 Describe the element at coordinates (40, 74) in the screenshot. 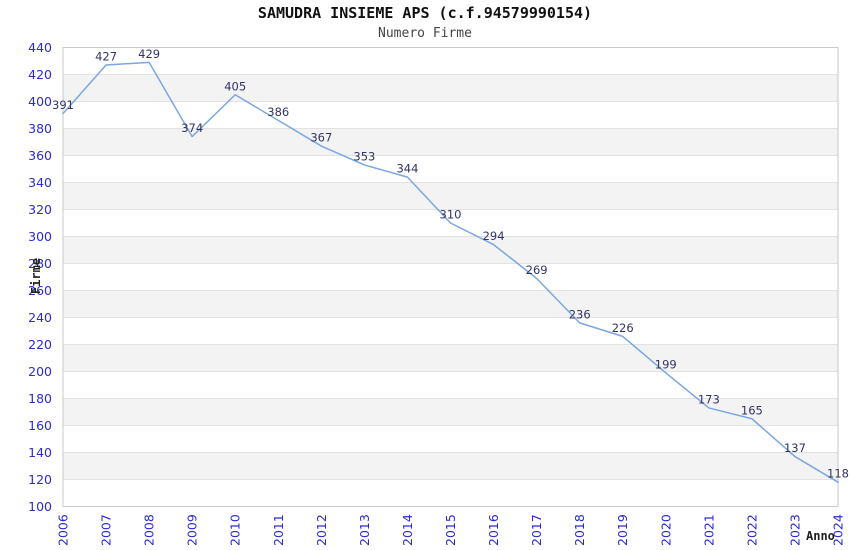

I see `y-tick-label: 420` at that location.